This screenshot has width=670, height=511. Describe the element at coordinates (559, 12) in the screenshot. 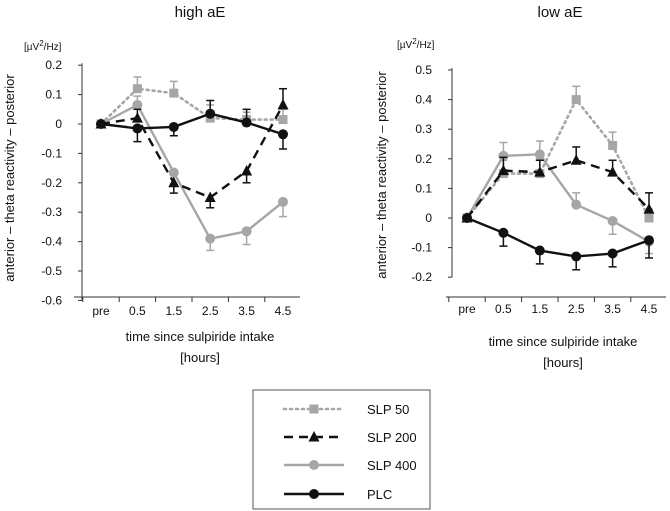

I see `chart-title: low aE` at that location.